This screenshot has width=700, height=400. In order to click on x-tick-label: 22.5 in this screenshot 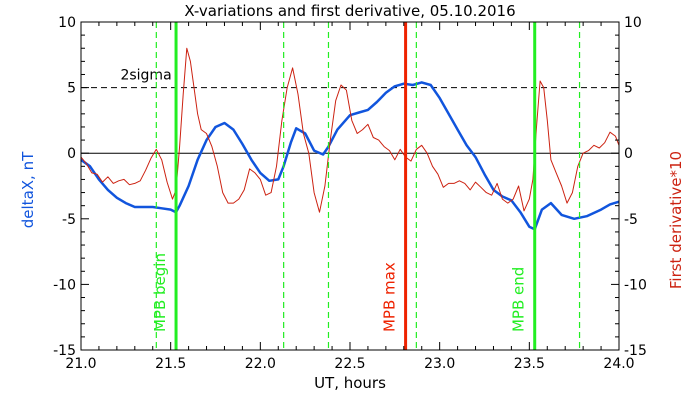, I will do `click(349, 364)`.